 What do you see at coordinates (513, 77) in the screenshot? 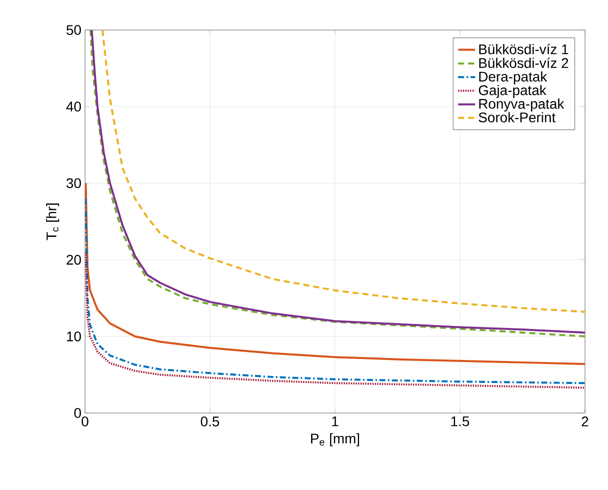
I see `legend-label: Dera-patak` at bounding box center [513, 77].